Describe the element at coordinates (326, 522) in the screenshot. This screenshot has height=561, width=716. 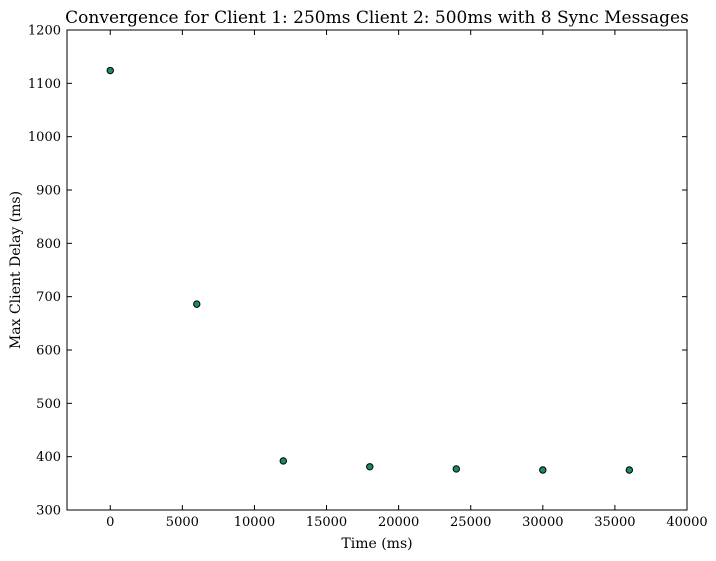
I see `x-tick-label: 15000` at that location.